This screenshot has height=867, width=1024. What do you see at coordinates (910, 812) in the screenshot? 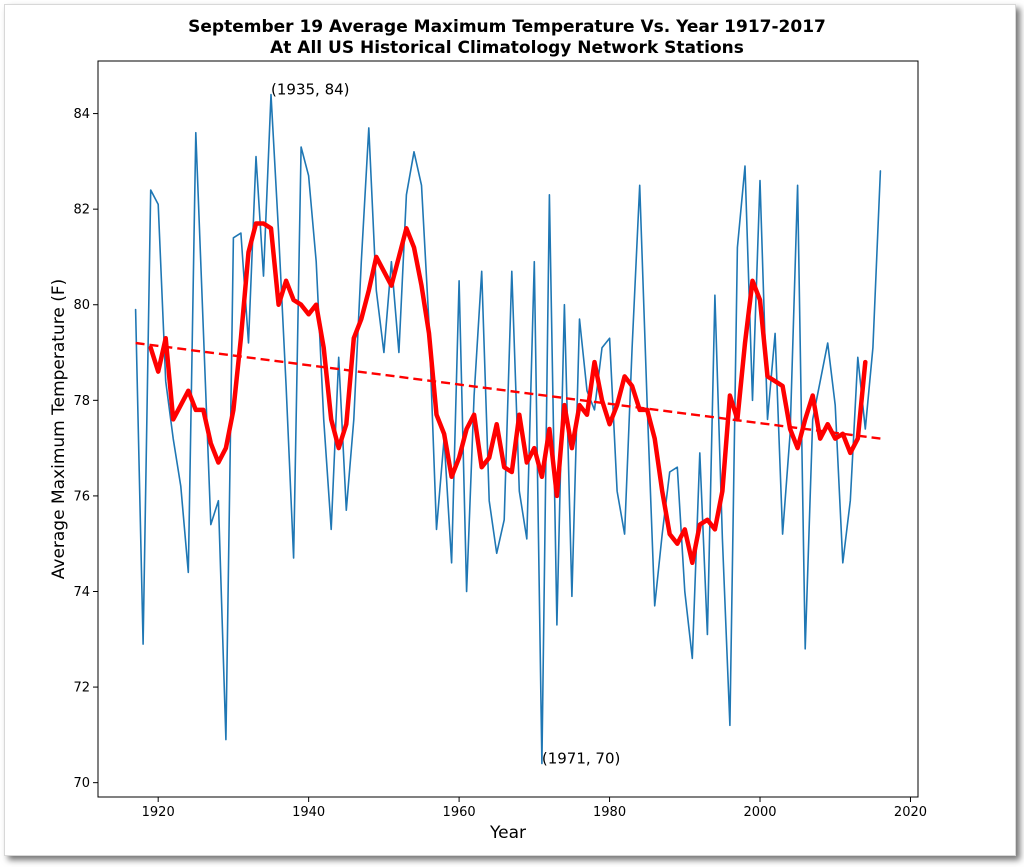
I see `x-tick-label-2020: 2020` at bounding box center [910, 812].